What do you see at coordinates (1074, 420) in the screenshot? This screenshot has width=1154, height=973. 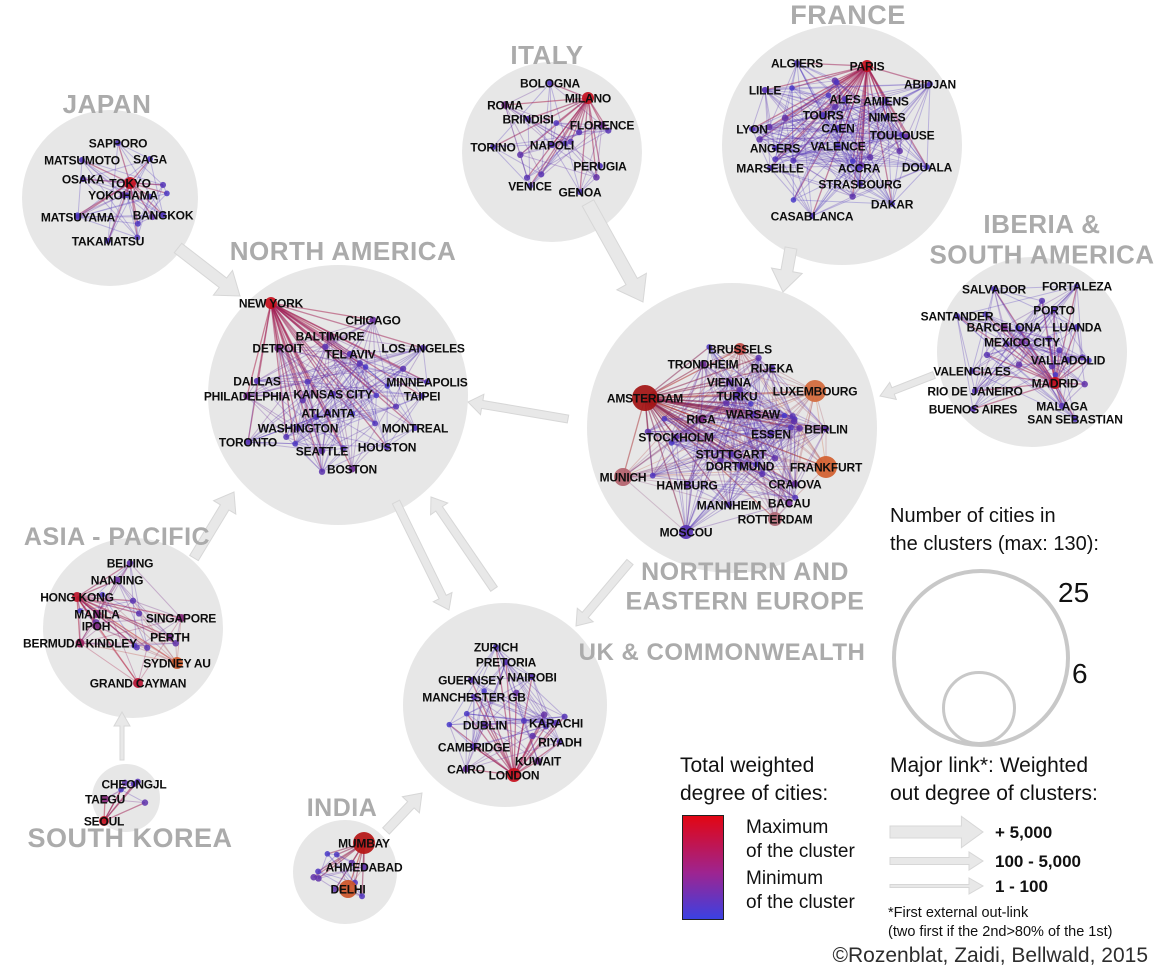 I see `city-label: SAN SEBASTIAN` at bounding box center [1074, 420].